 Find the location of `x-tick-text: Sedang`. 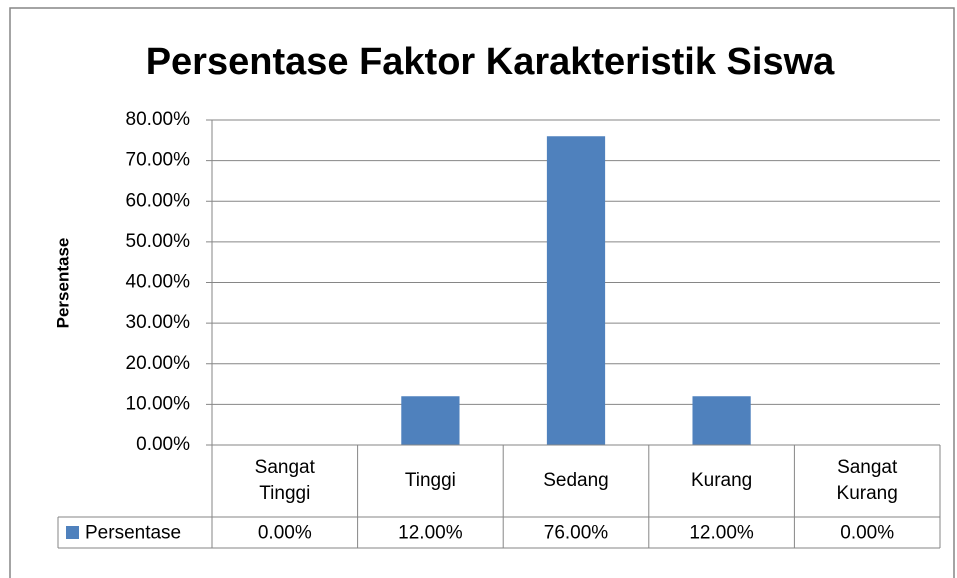

x-tick-text: Sedang is located at coordinates (576, 480).